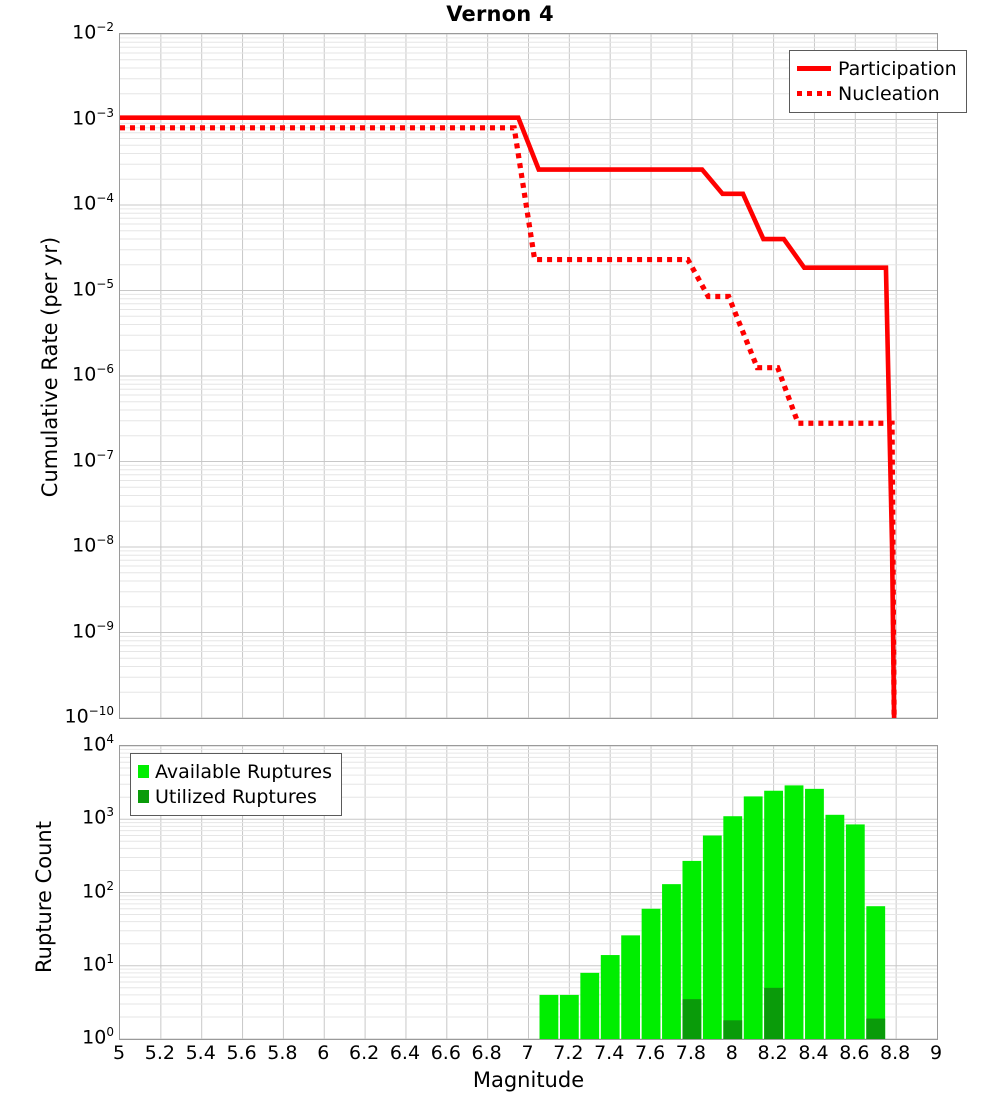 The width and height of the screenshot is (1000, 1100). Describe the element at coordinates (889, 93) in the screenshot. I see `legend-label-nucleation: Nucleation` at that location.